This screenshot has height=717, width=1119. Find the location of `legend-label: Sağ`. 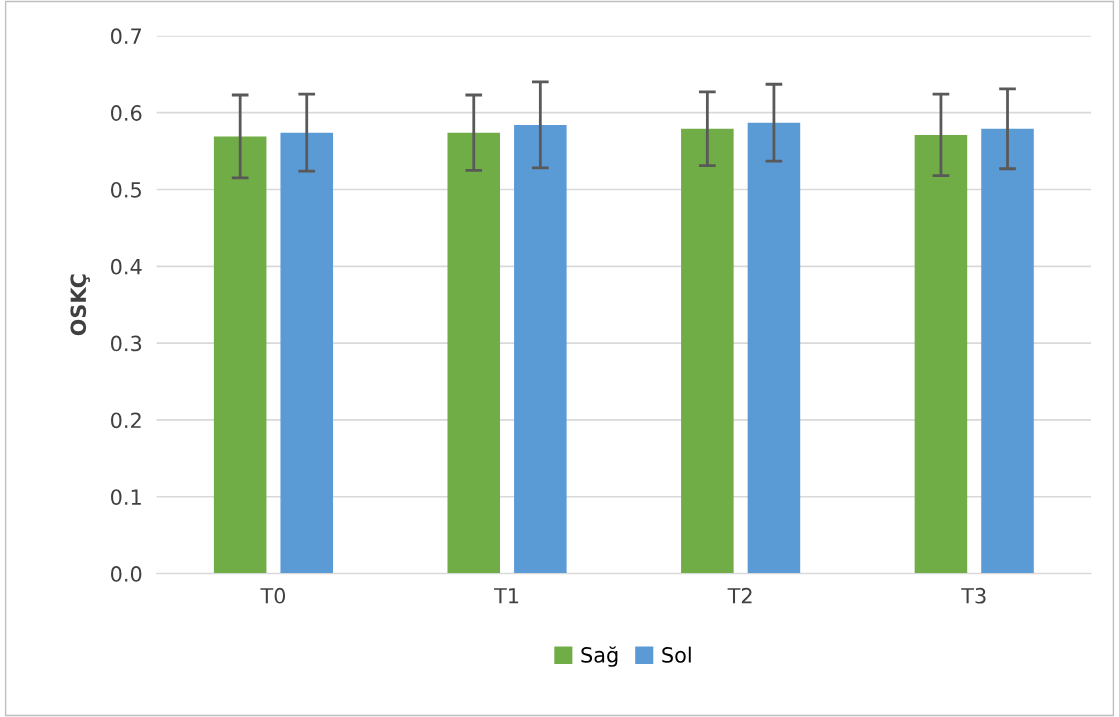

legend-label: Sağ is located at coordinates (599, 656).